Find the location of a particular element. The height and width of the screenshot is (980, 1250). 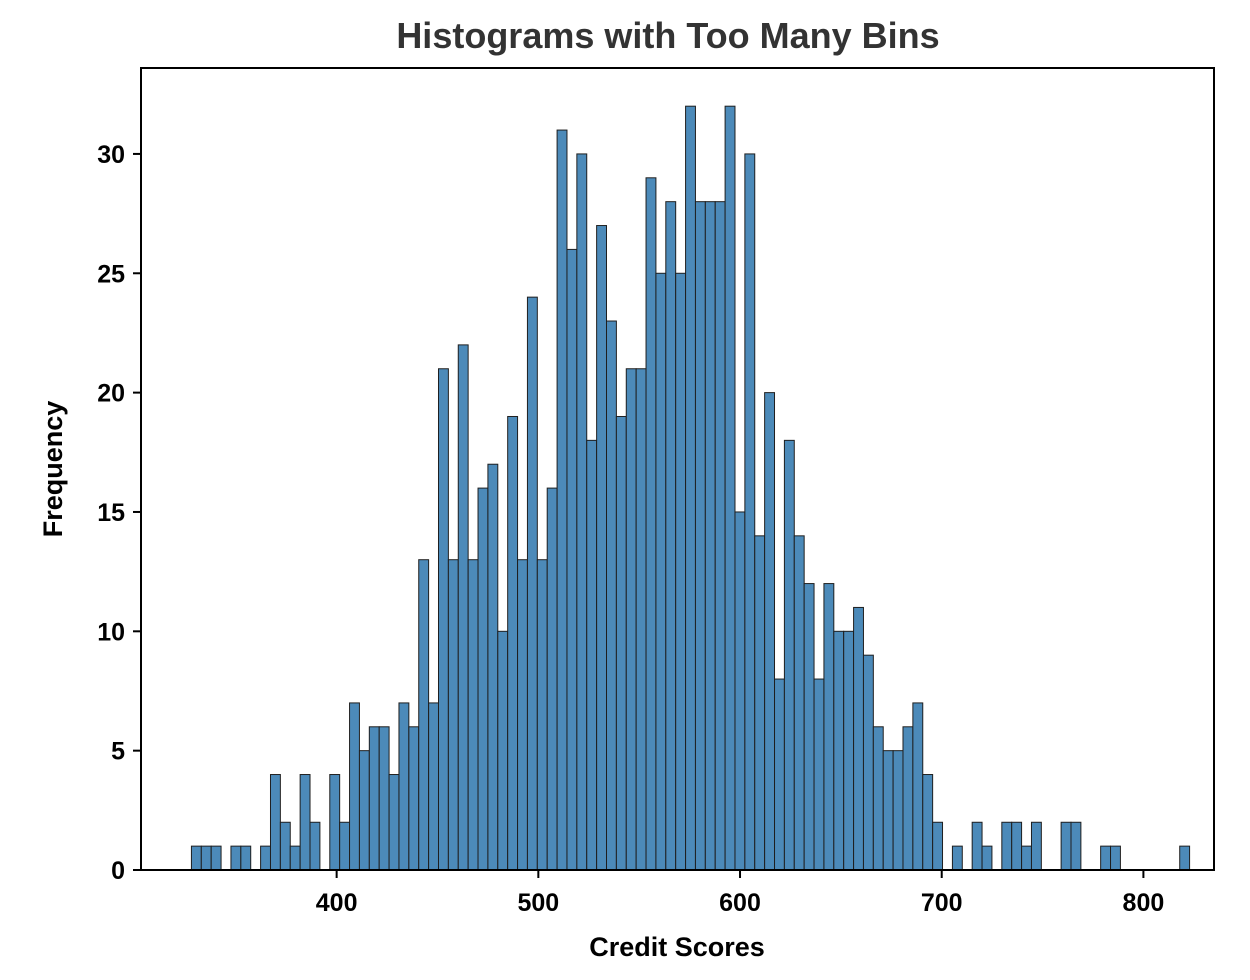

y-tick-label: 30 is located at coordinates (111, 155).